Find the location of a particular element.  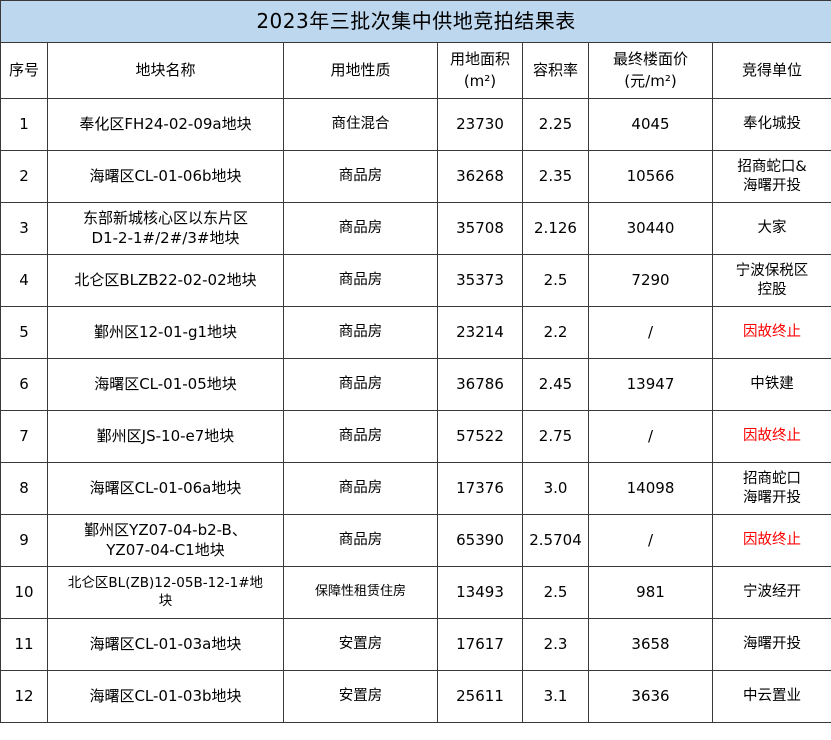

table-row: 11 海曙区CL-01-03a地块 安置房 17617 2.3 3658 海曙开投 is located at coordinates (415, 644).